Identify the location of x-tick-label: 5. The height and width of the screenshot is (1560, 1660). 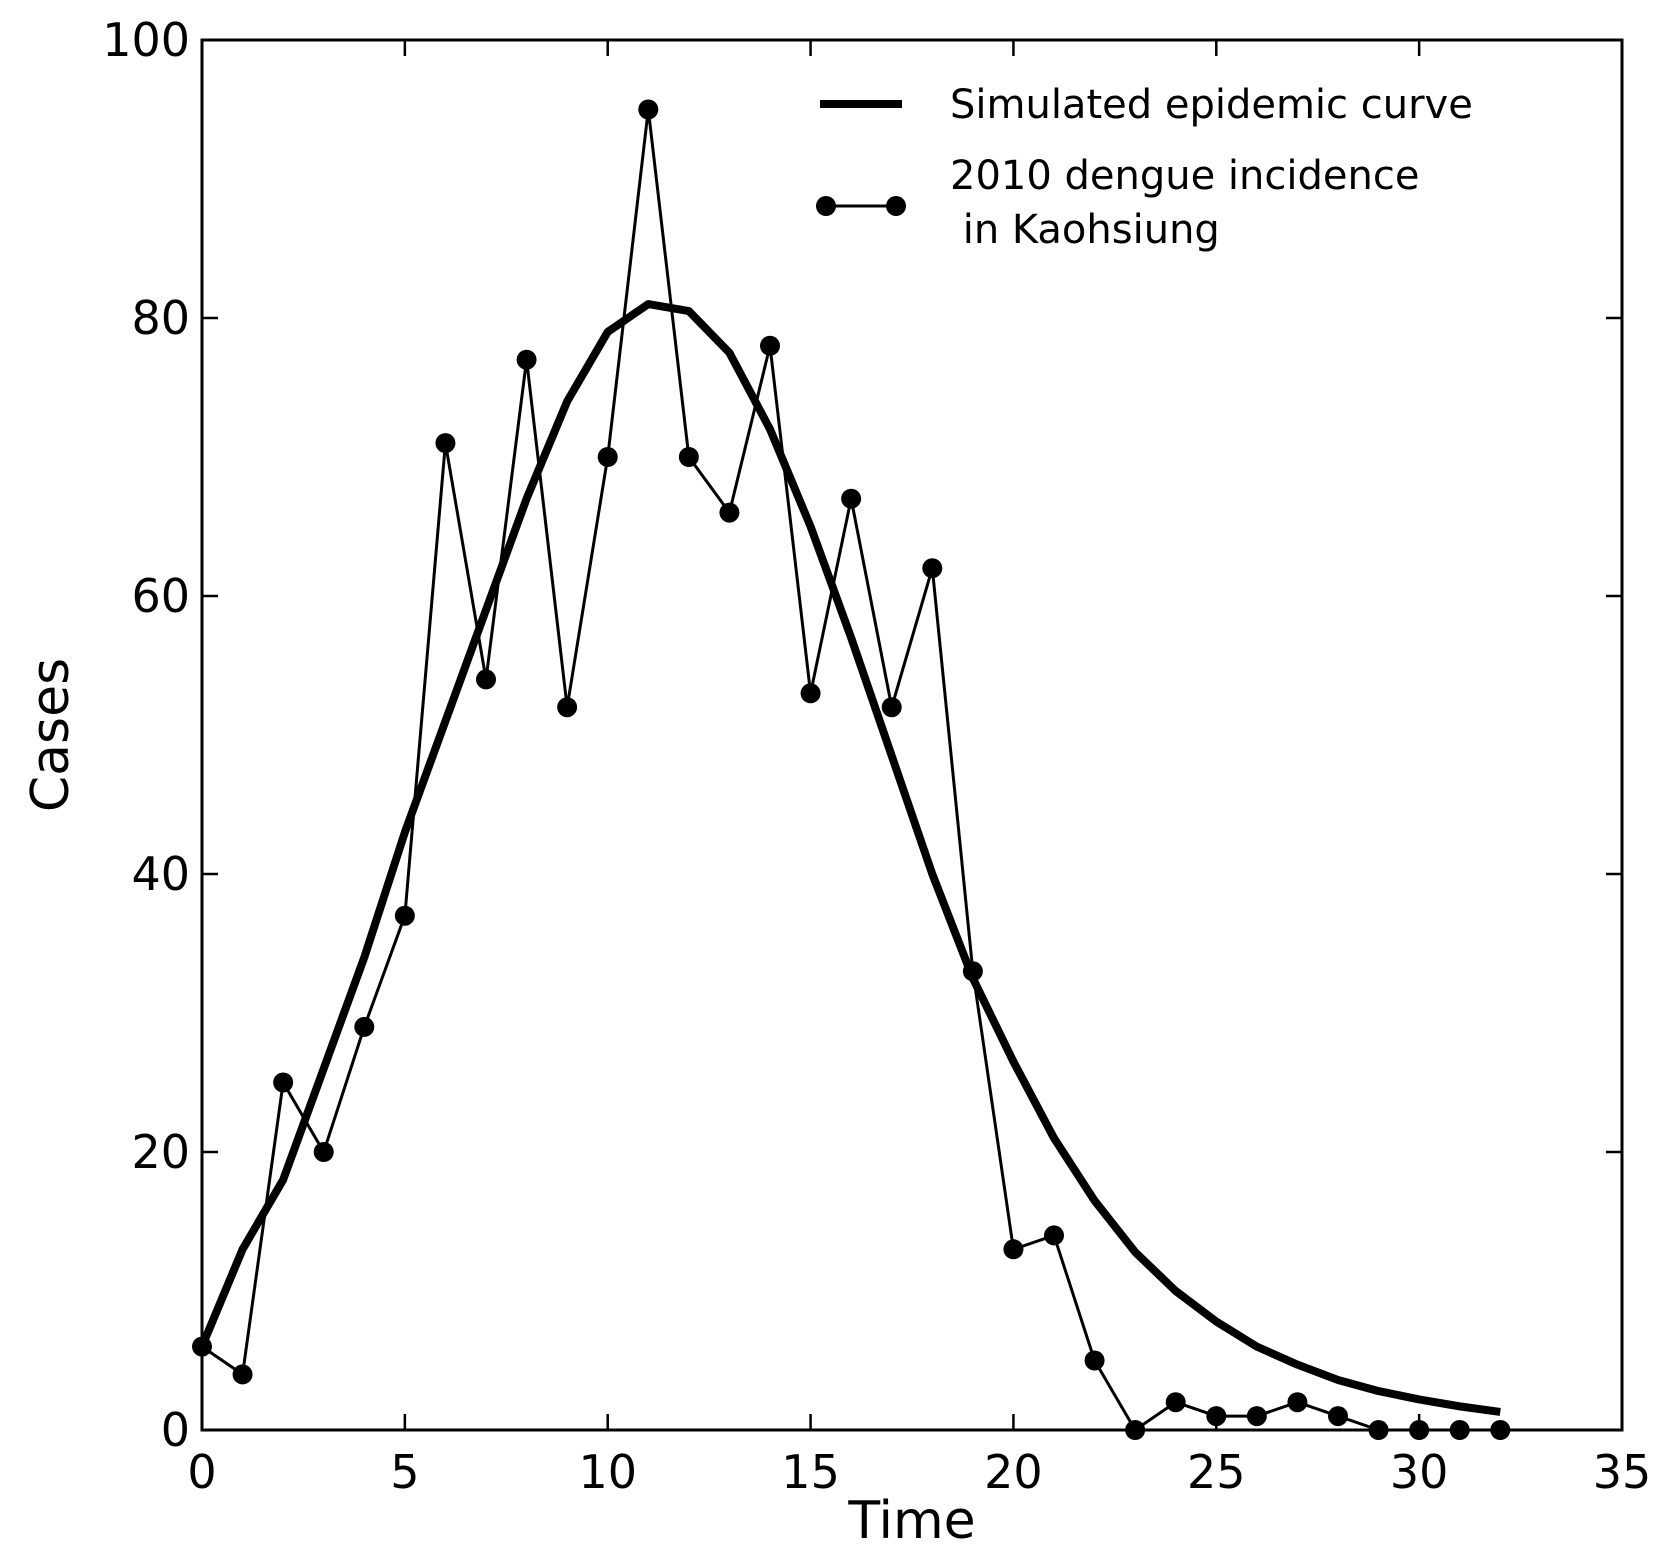
(404, 1472).